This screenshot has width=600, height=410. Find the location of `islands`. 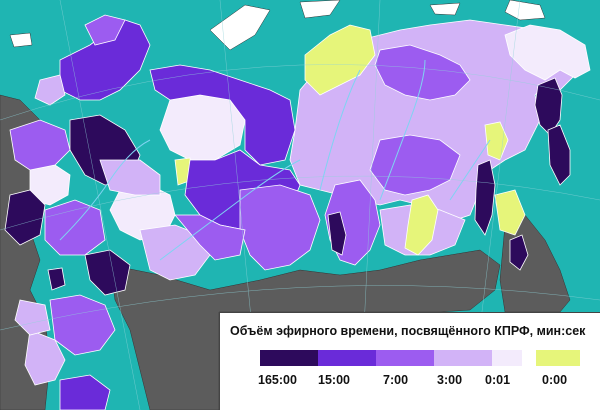

islands is located at coordinates (277, 25).